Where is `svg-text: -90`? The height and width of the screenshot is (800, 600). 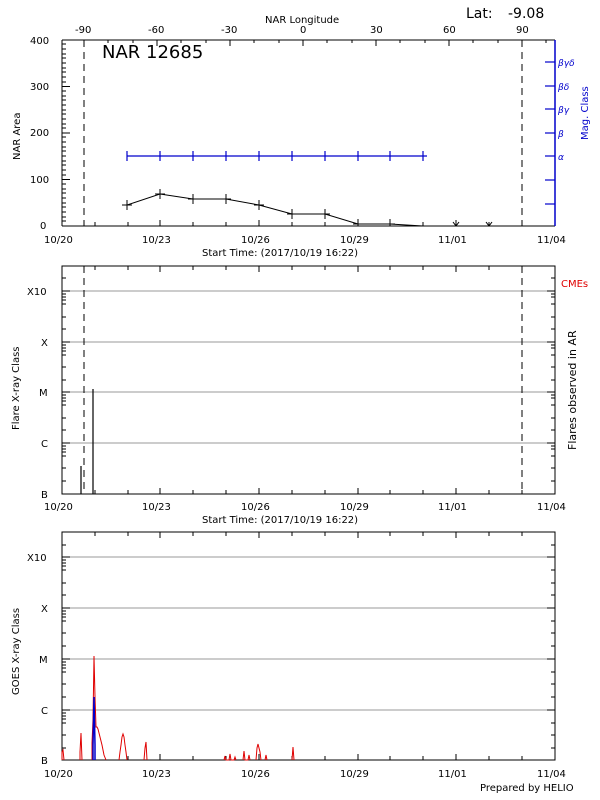 svg-text: -90 is located at coordinates (83, 30).